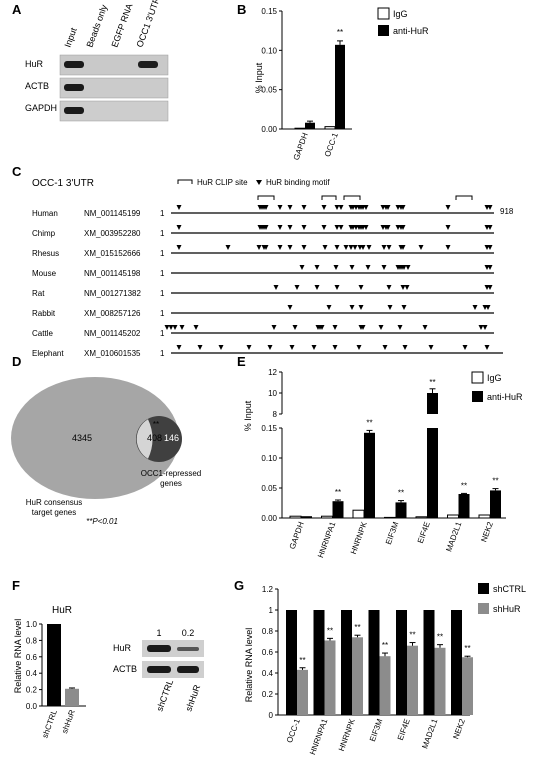  What do you see at coordinates (44, 273) in the screenshot?
I see `c-species-name: Mouse` at bounding box center [44, 273].